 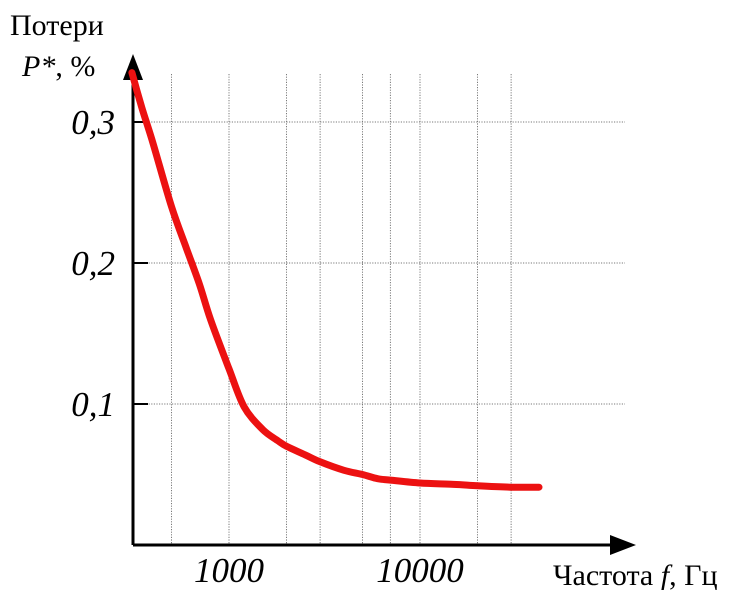 What do you see at coordinates (607, 574) in the screenshot?
I see `x-axis-title-pre: Частота` at bounding box center [607, 574].